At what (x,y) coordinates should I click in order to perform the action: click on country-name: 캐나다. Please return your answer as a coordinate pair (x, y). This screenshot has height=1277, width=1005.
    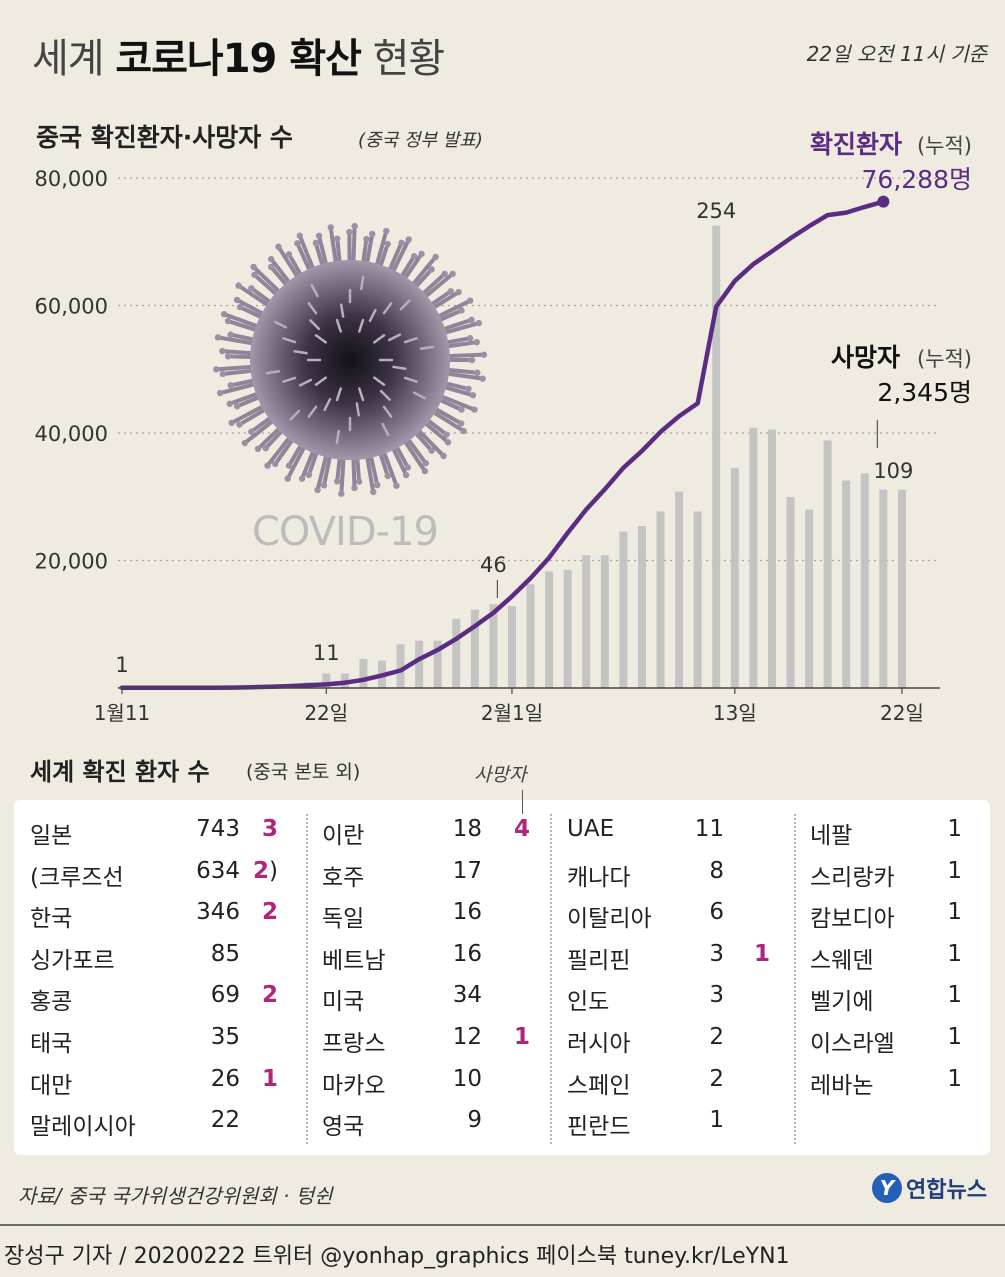
    Looking at the image, I should click on (599, 877).